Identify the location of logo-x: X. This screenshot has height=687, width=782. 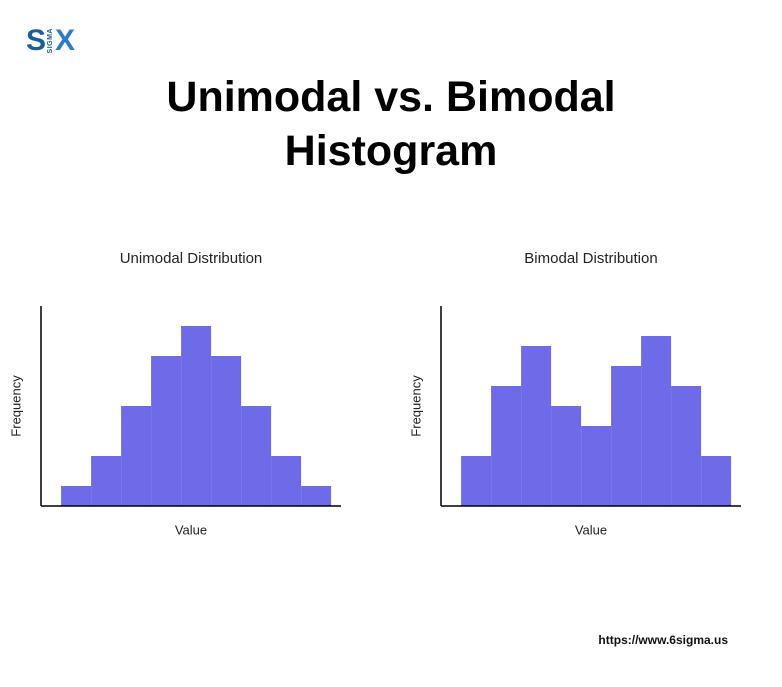
(65, 40).